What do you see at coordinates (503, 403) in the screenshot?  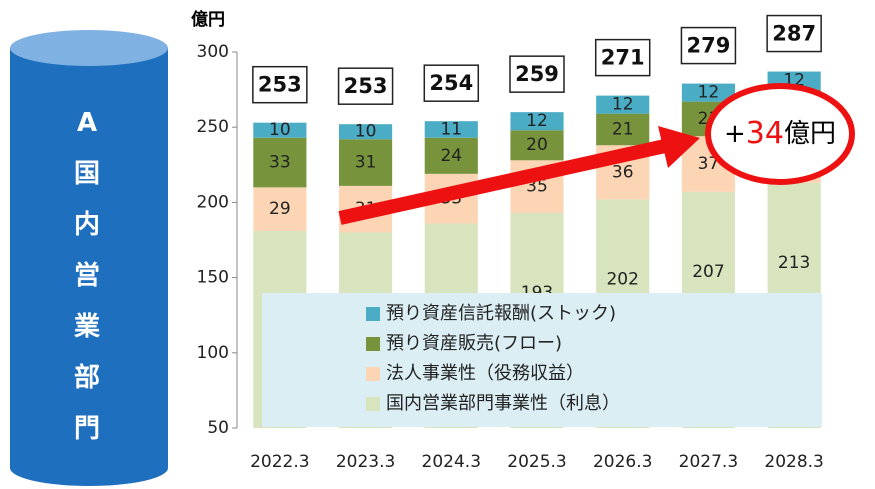 I see `legend-label: 国内営業部門事業性（利息）` at bounding box center [503, 403].